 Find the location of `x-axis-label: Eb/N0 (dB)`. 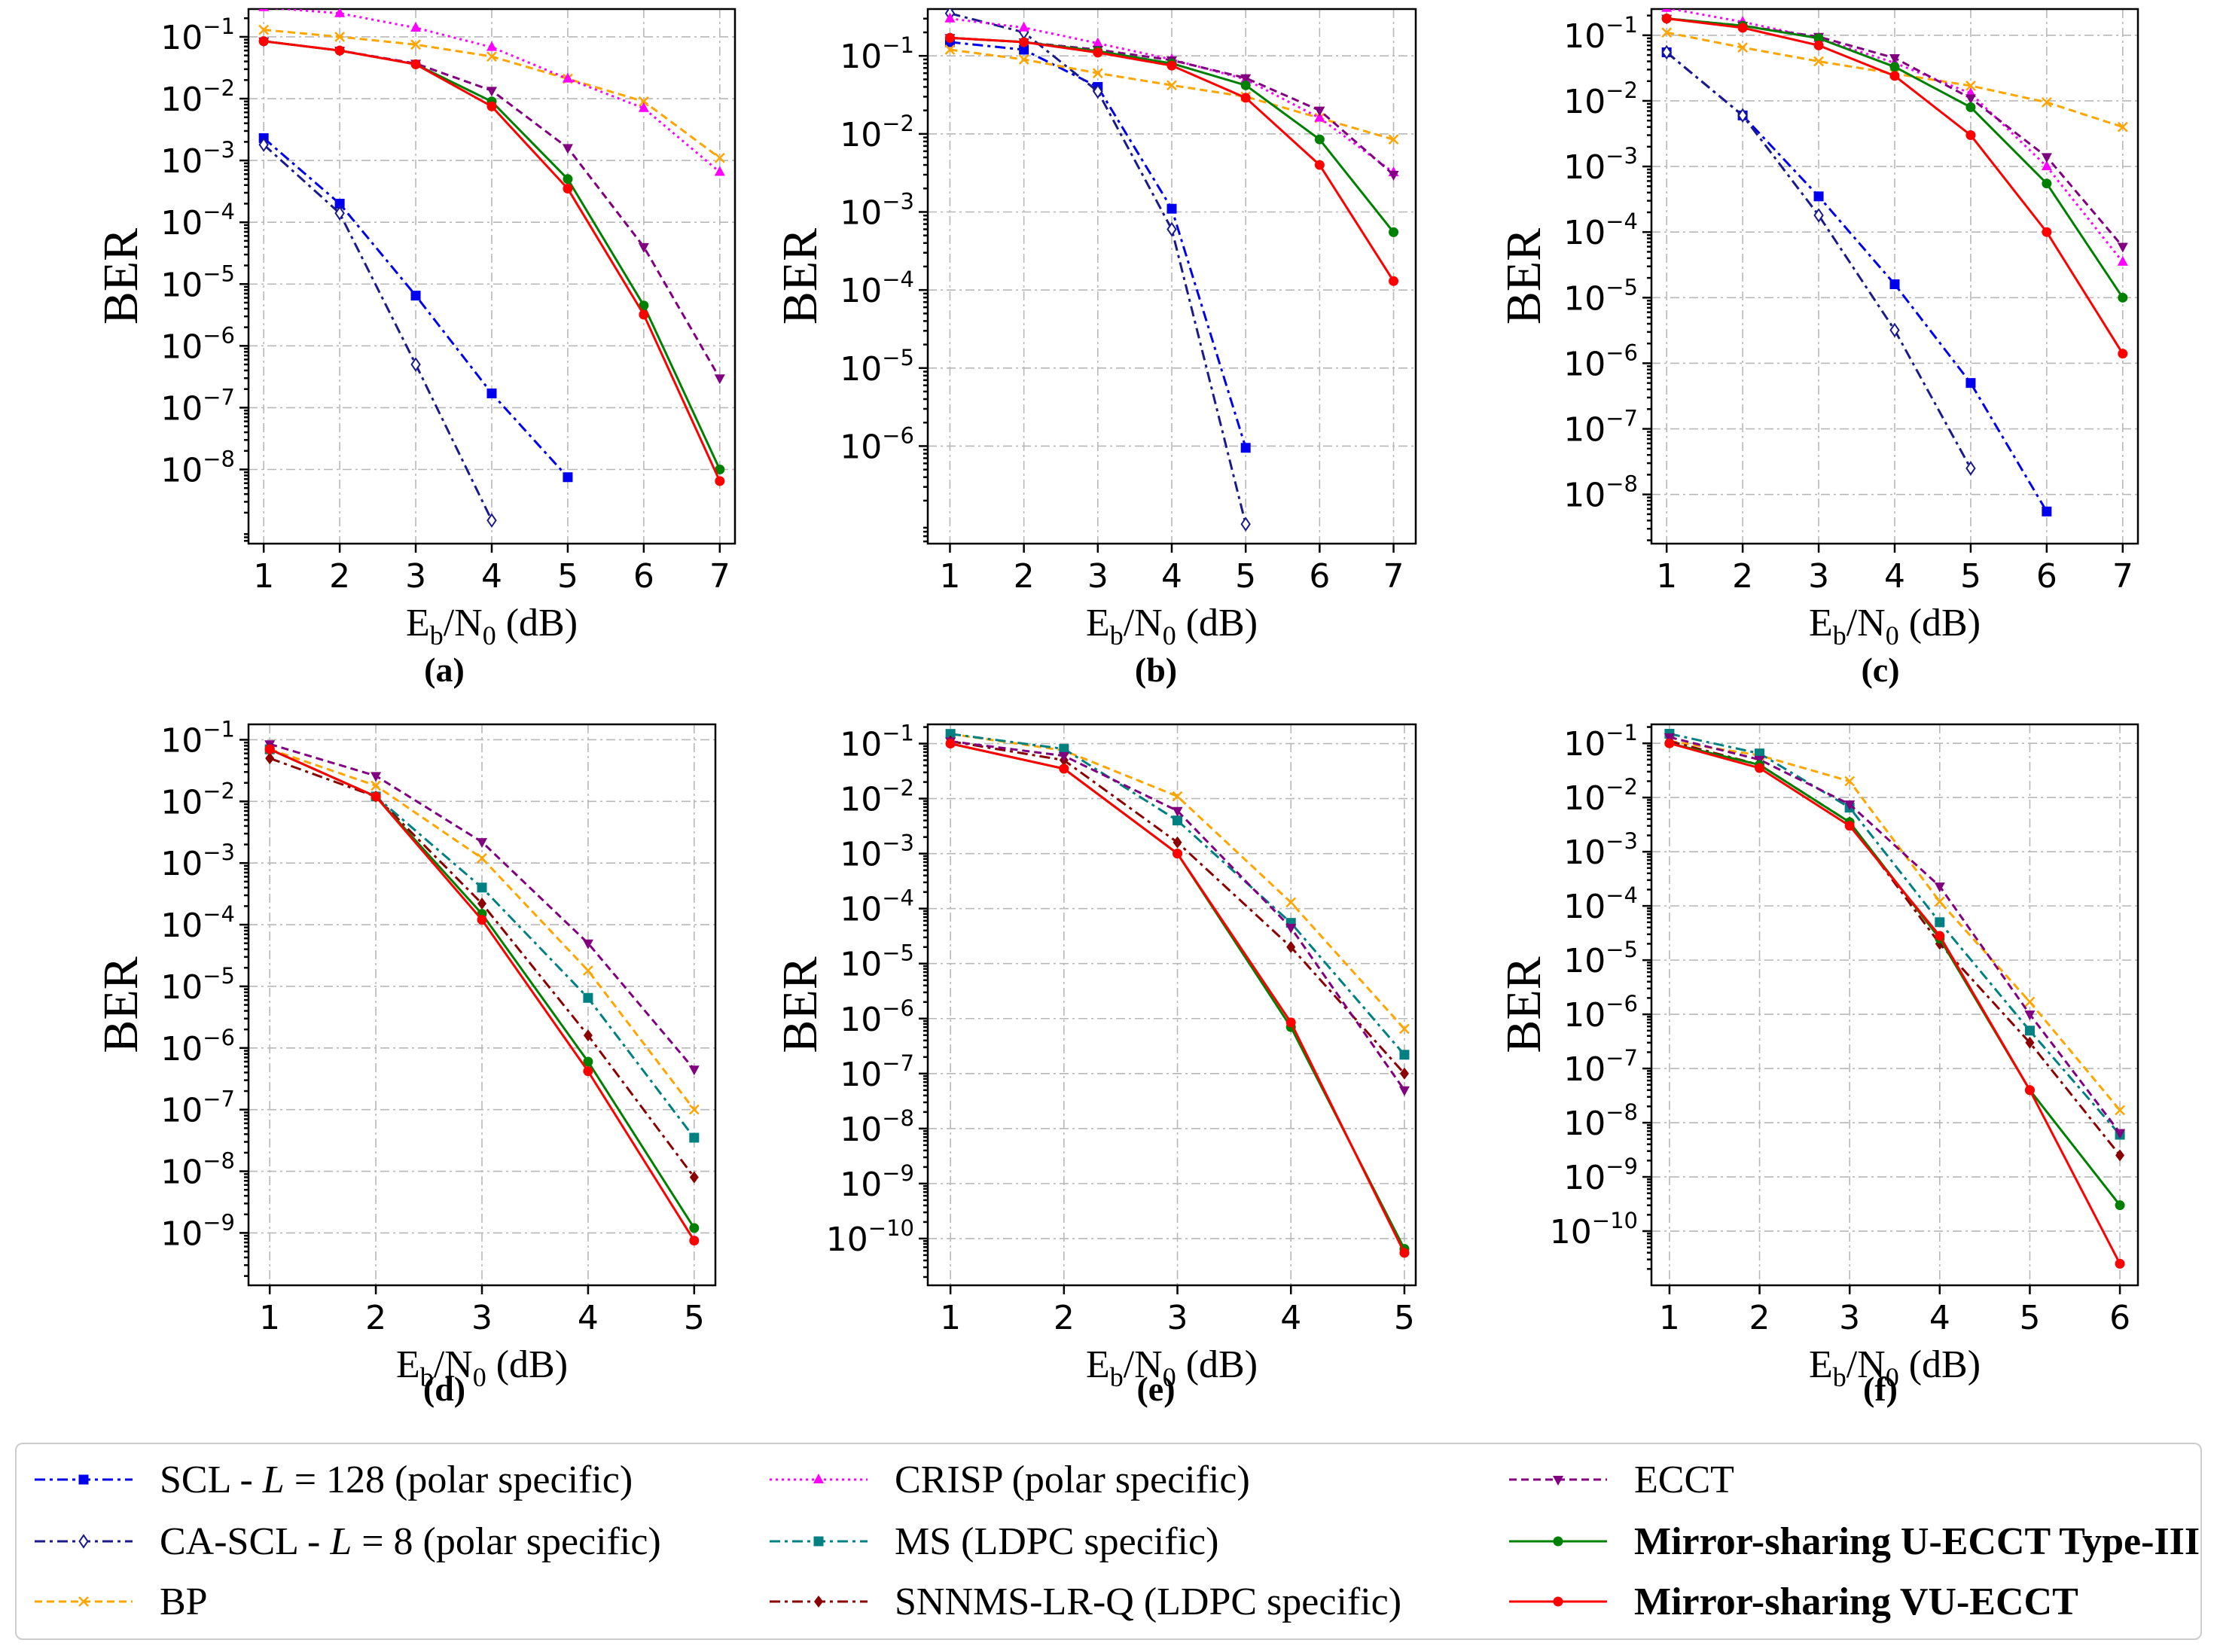

x-axis-label: Eb/N0 (dB) is located at coordinates (492, 626).